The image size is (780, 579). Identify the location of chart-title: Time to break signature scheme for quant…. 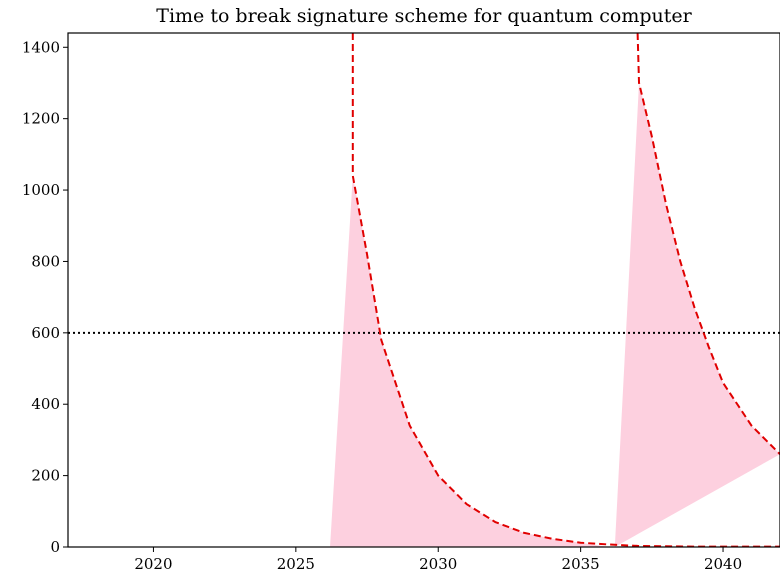
(424, 16).